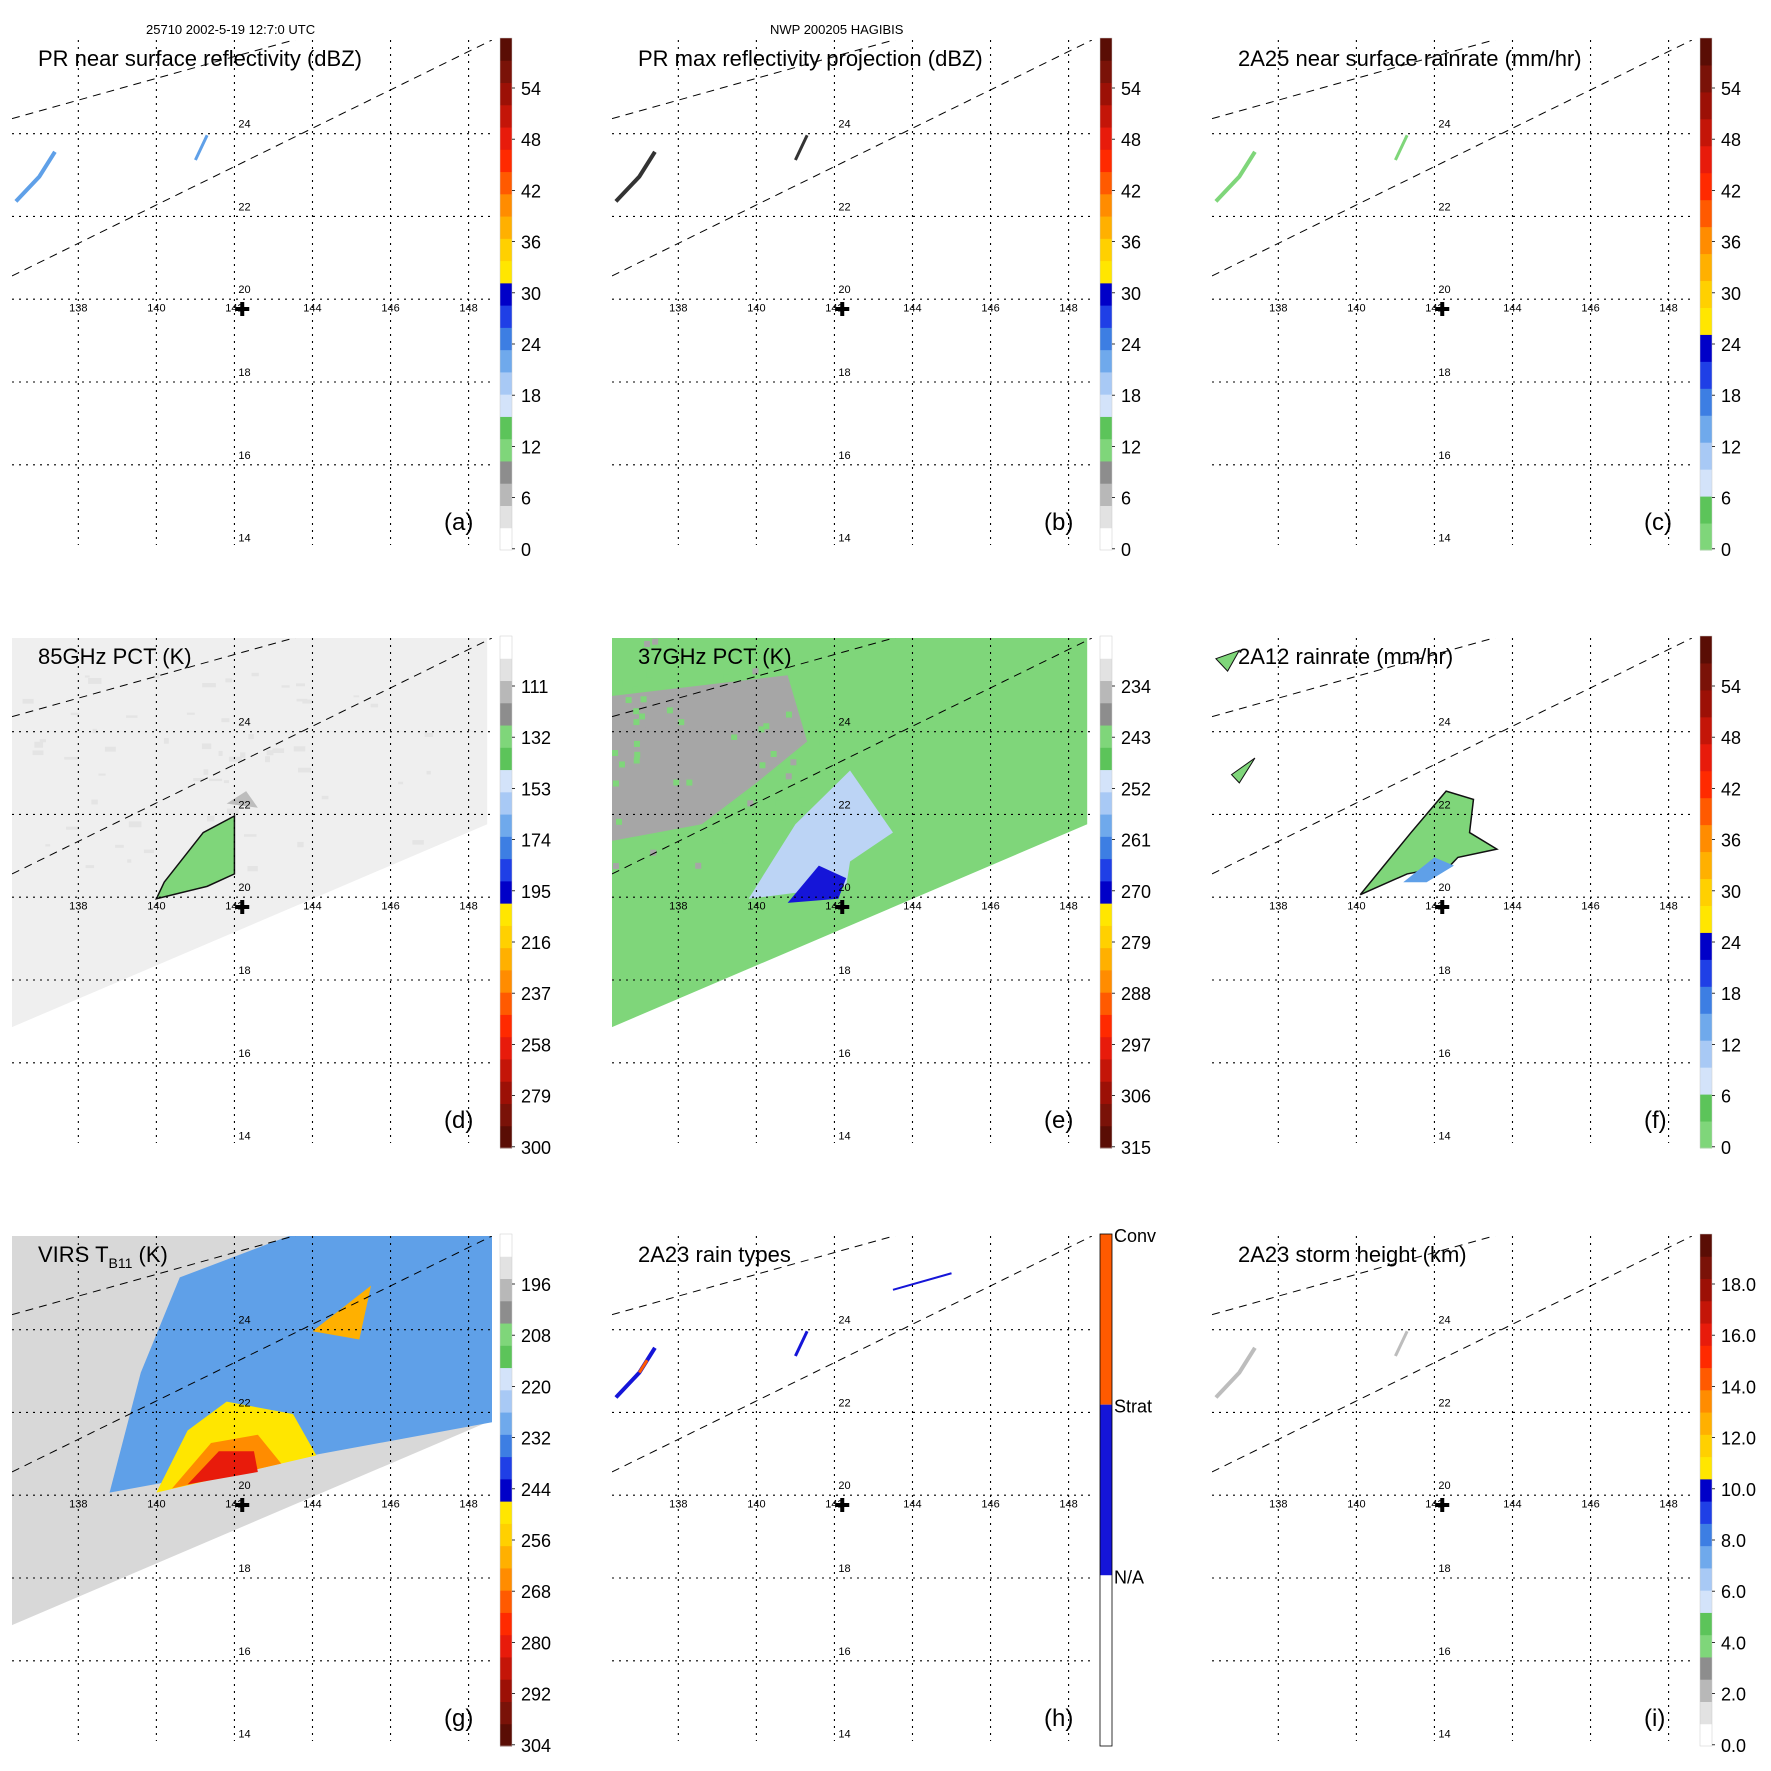 This screenshot has height=1771, width=1771. What do you see at coordinates (468, 309) in the screenshot?
I see `lon-tick-label: 148` at bounding box center [468, 309].